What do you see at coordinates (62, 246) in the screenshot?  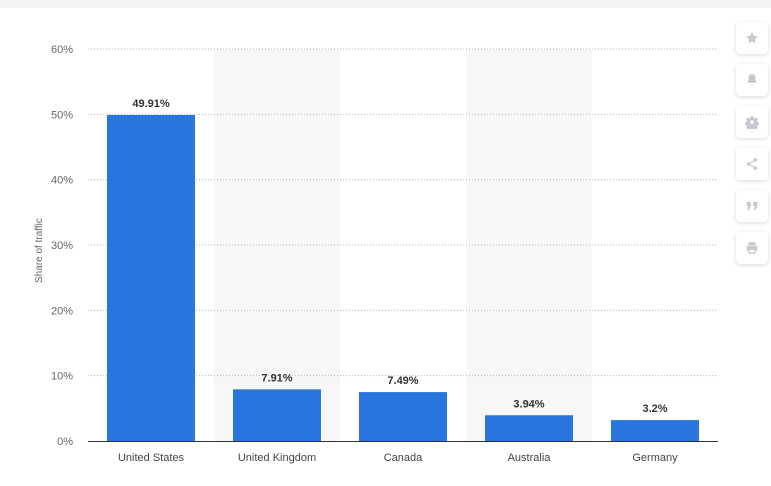 I see `y-tick-label: 30%` at bounding box center [62, 246].